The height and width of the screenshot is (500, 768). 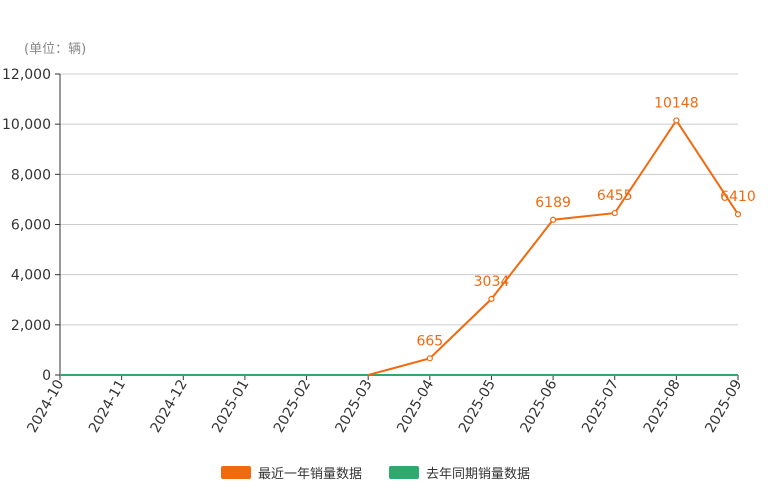 I want to click on y-tick-label: 0, so click(x=46, y=376).